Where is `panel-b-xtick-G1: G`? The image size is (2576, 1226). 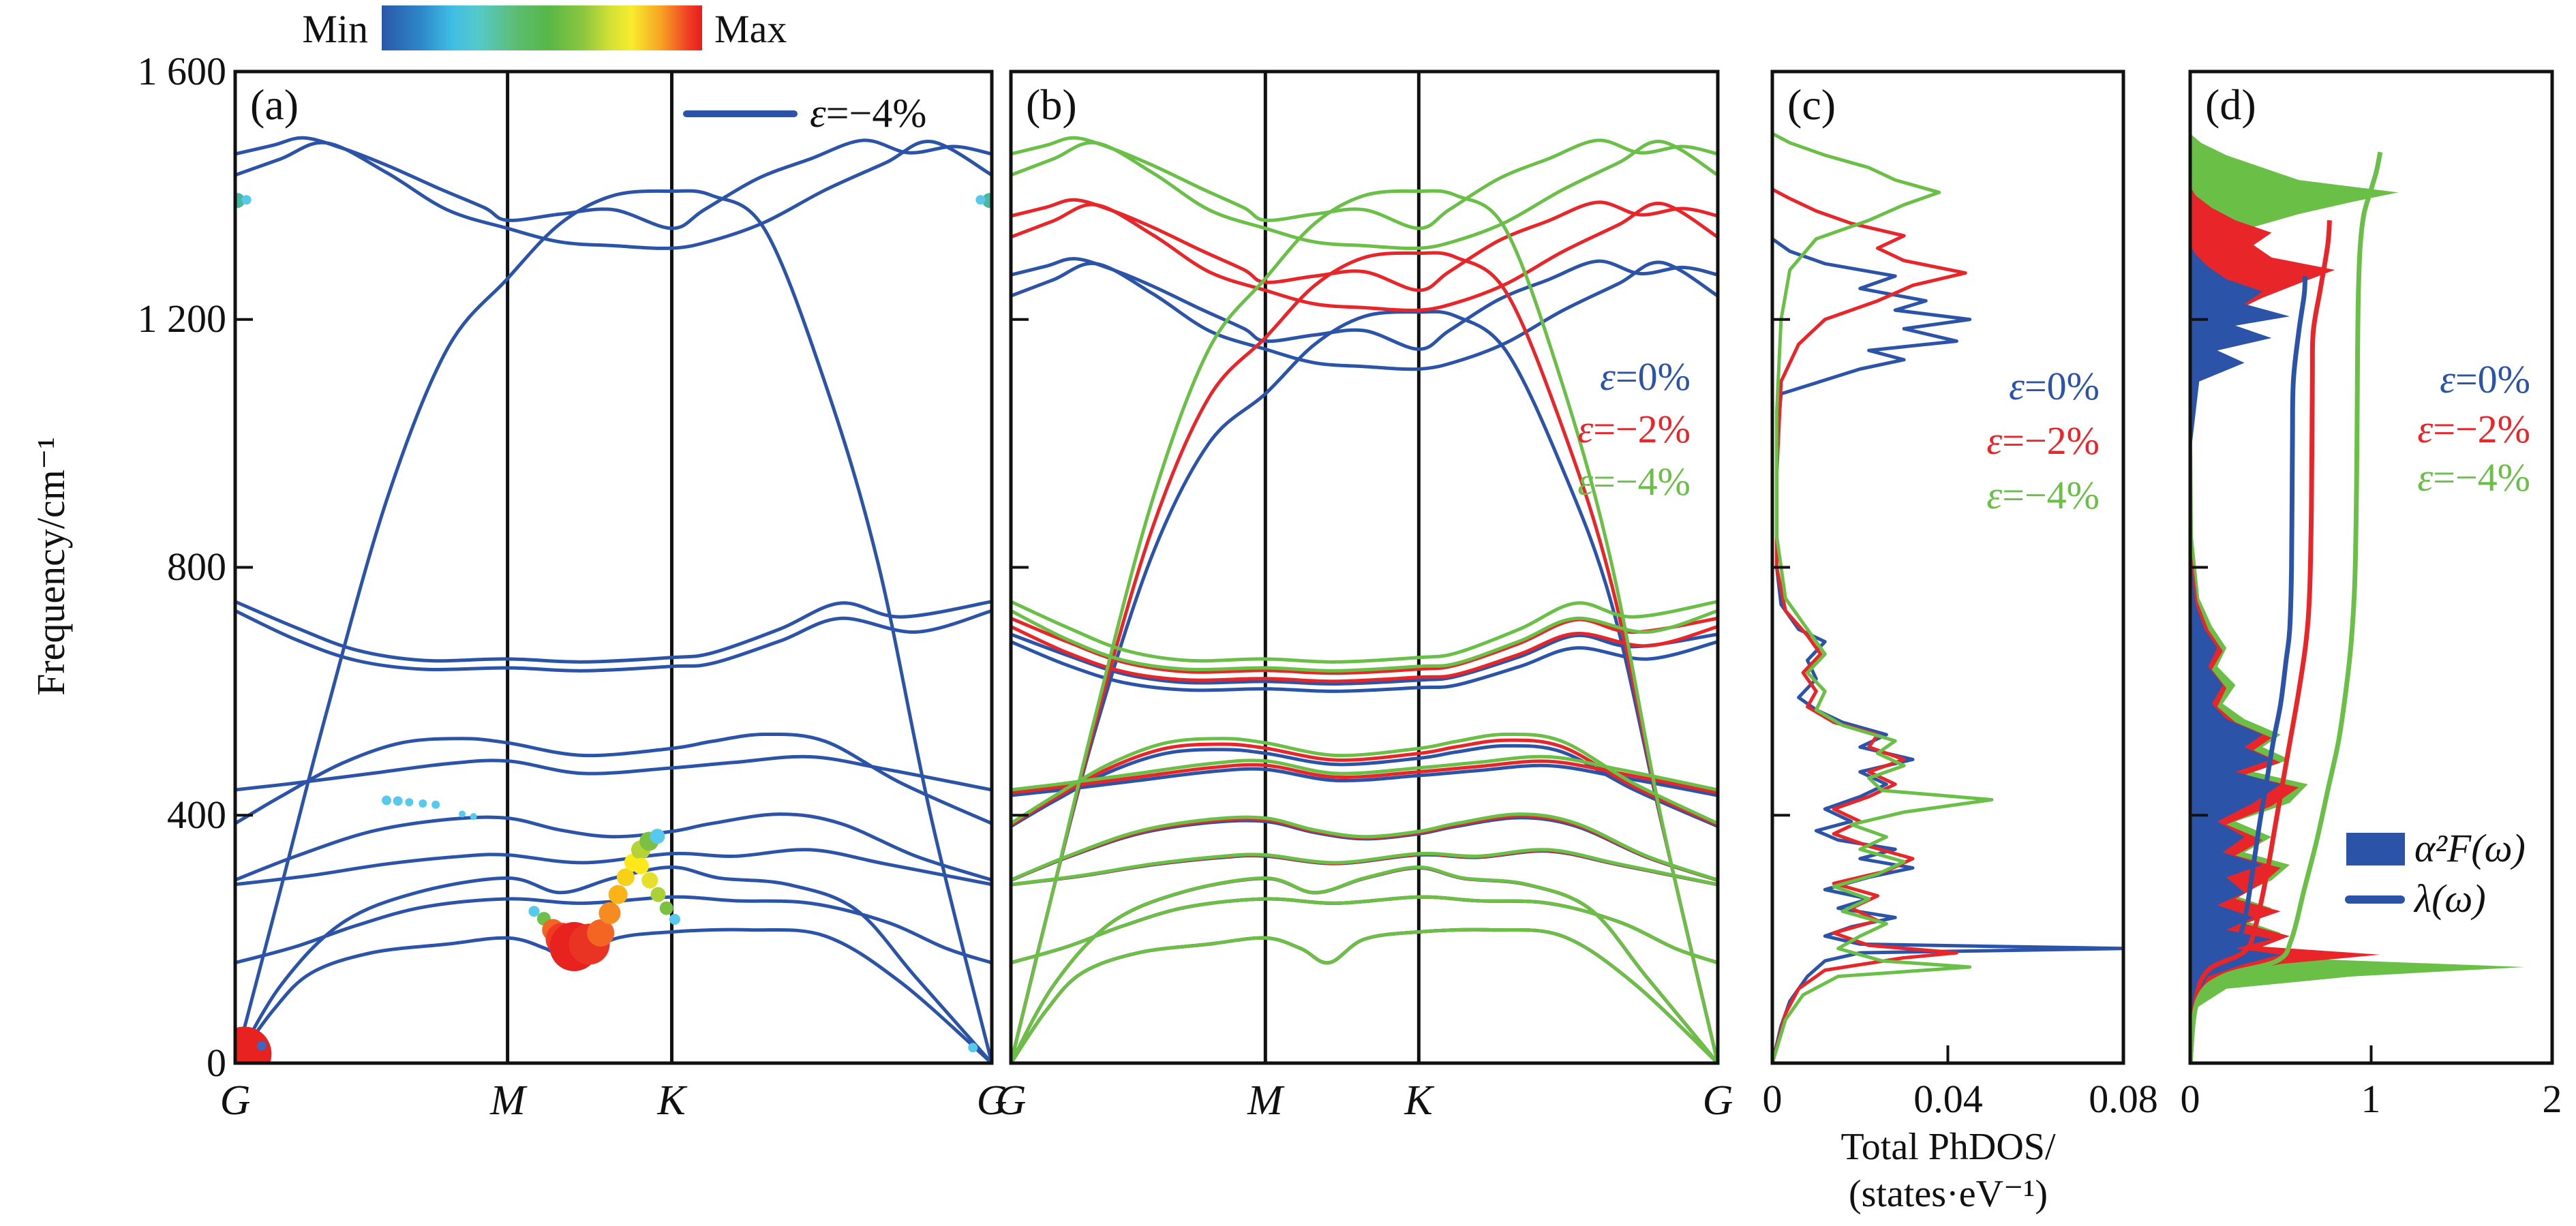 panel-b-xtick-G1: G is located at coordinates (1011, 1100).